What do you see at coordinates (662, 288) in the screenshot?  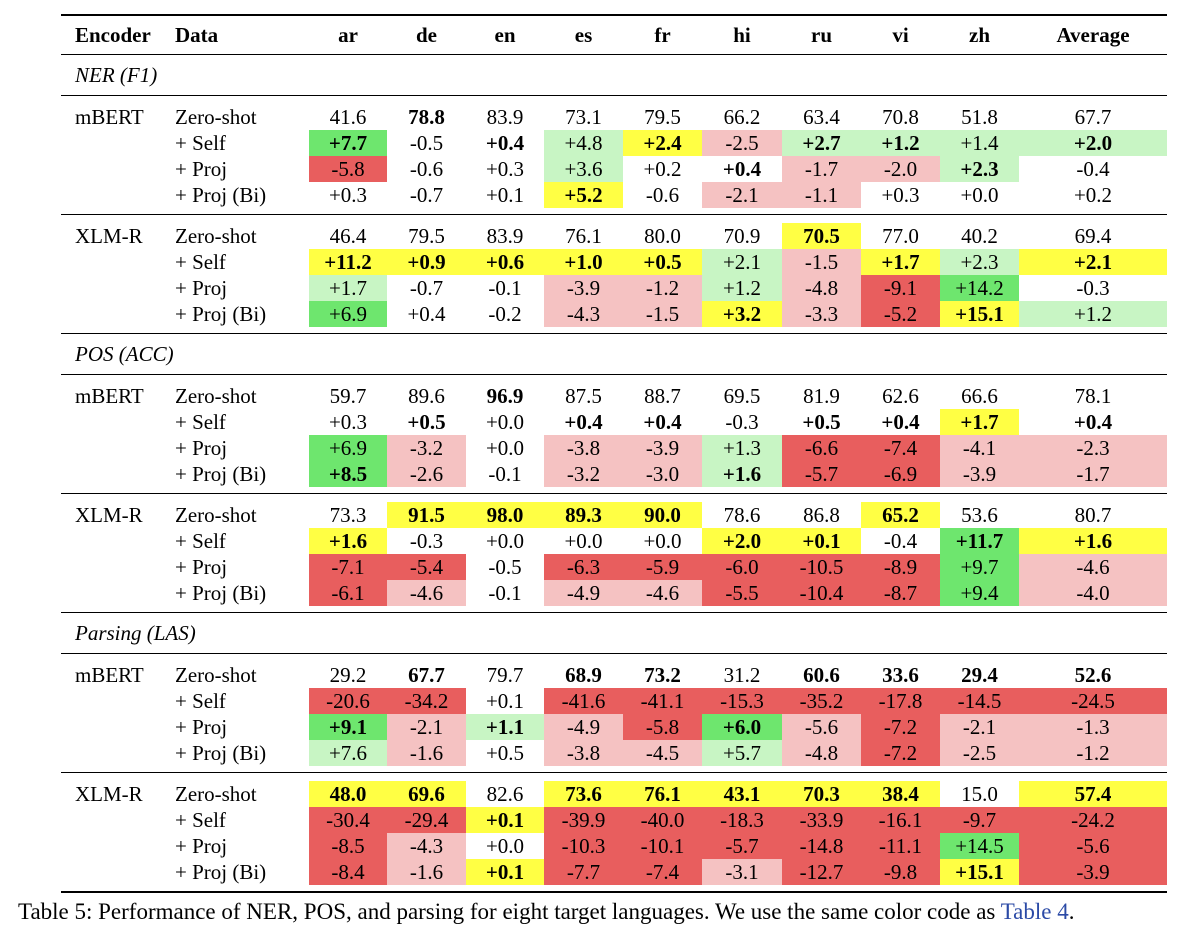 I see `value-cell-fr: -1.2` at bounding box center [662, 288].